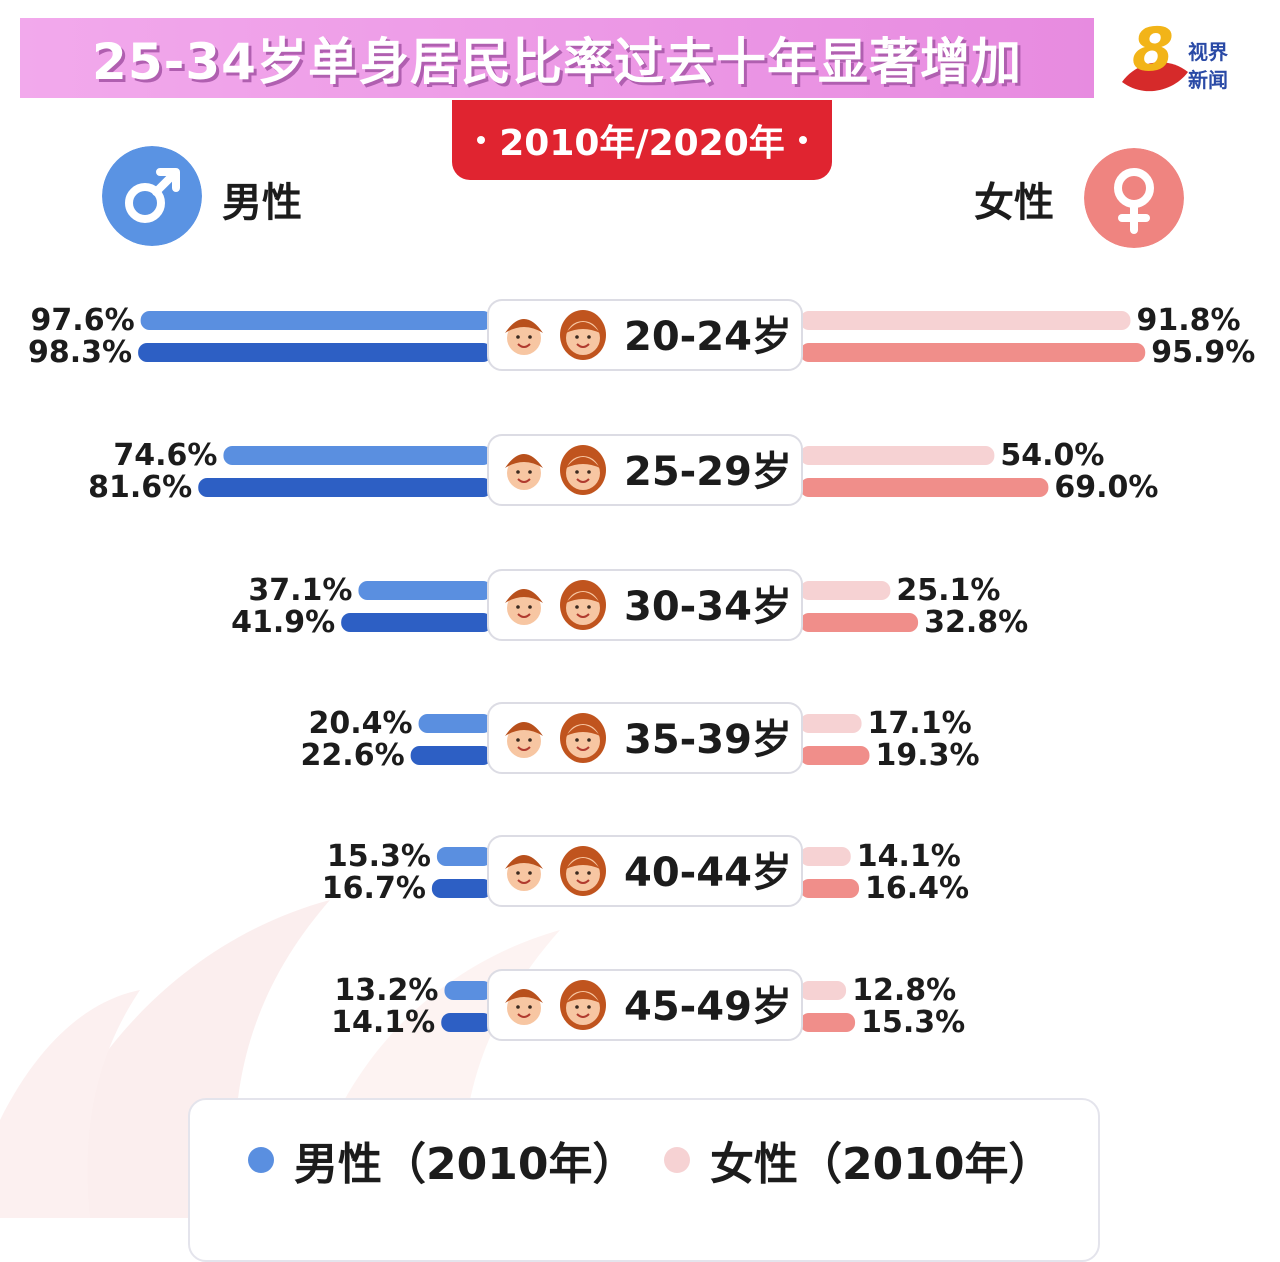 This screenshot has width=1280, height=1262. I want to click on chart-title: 25-34岁单身居民比率过去十年显著增加, so click(557, 62).